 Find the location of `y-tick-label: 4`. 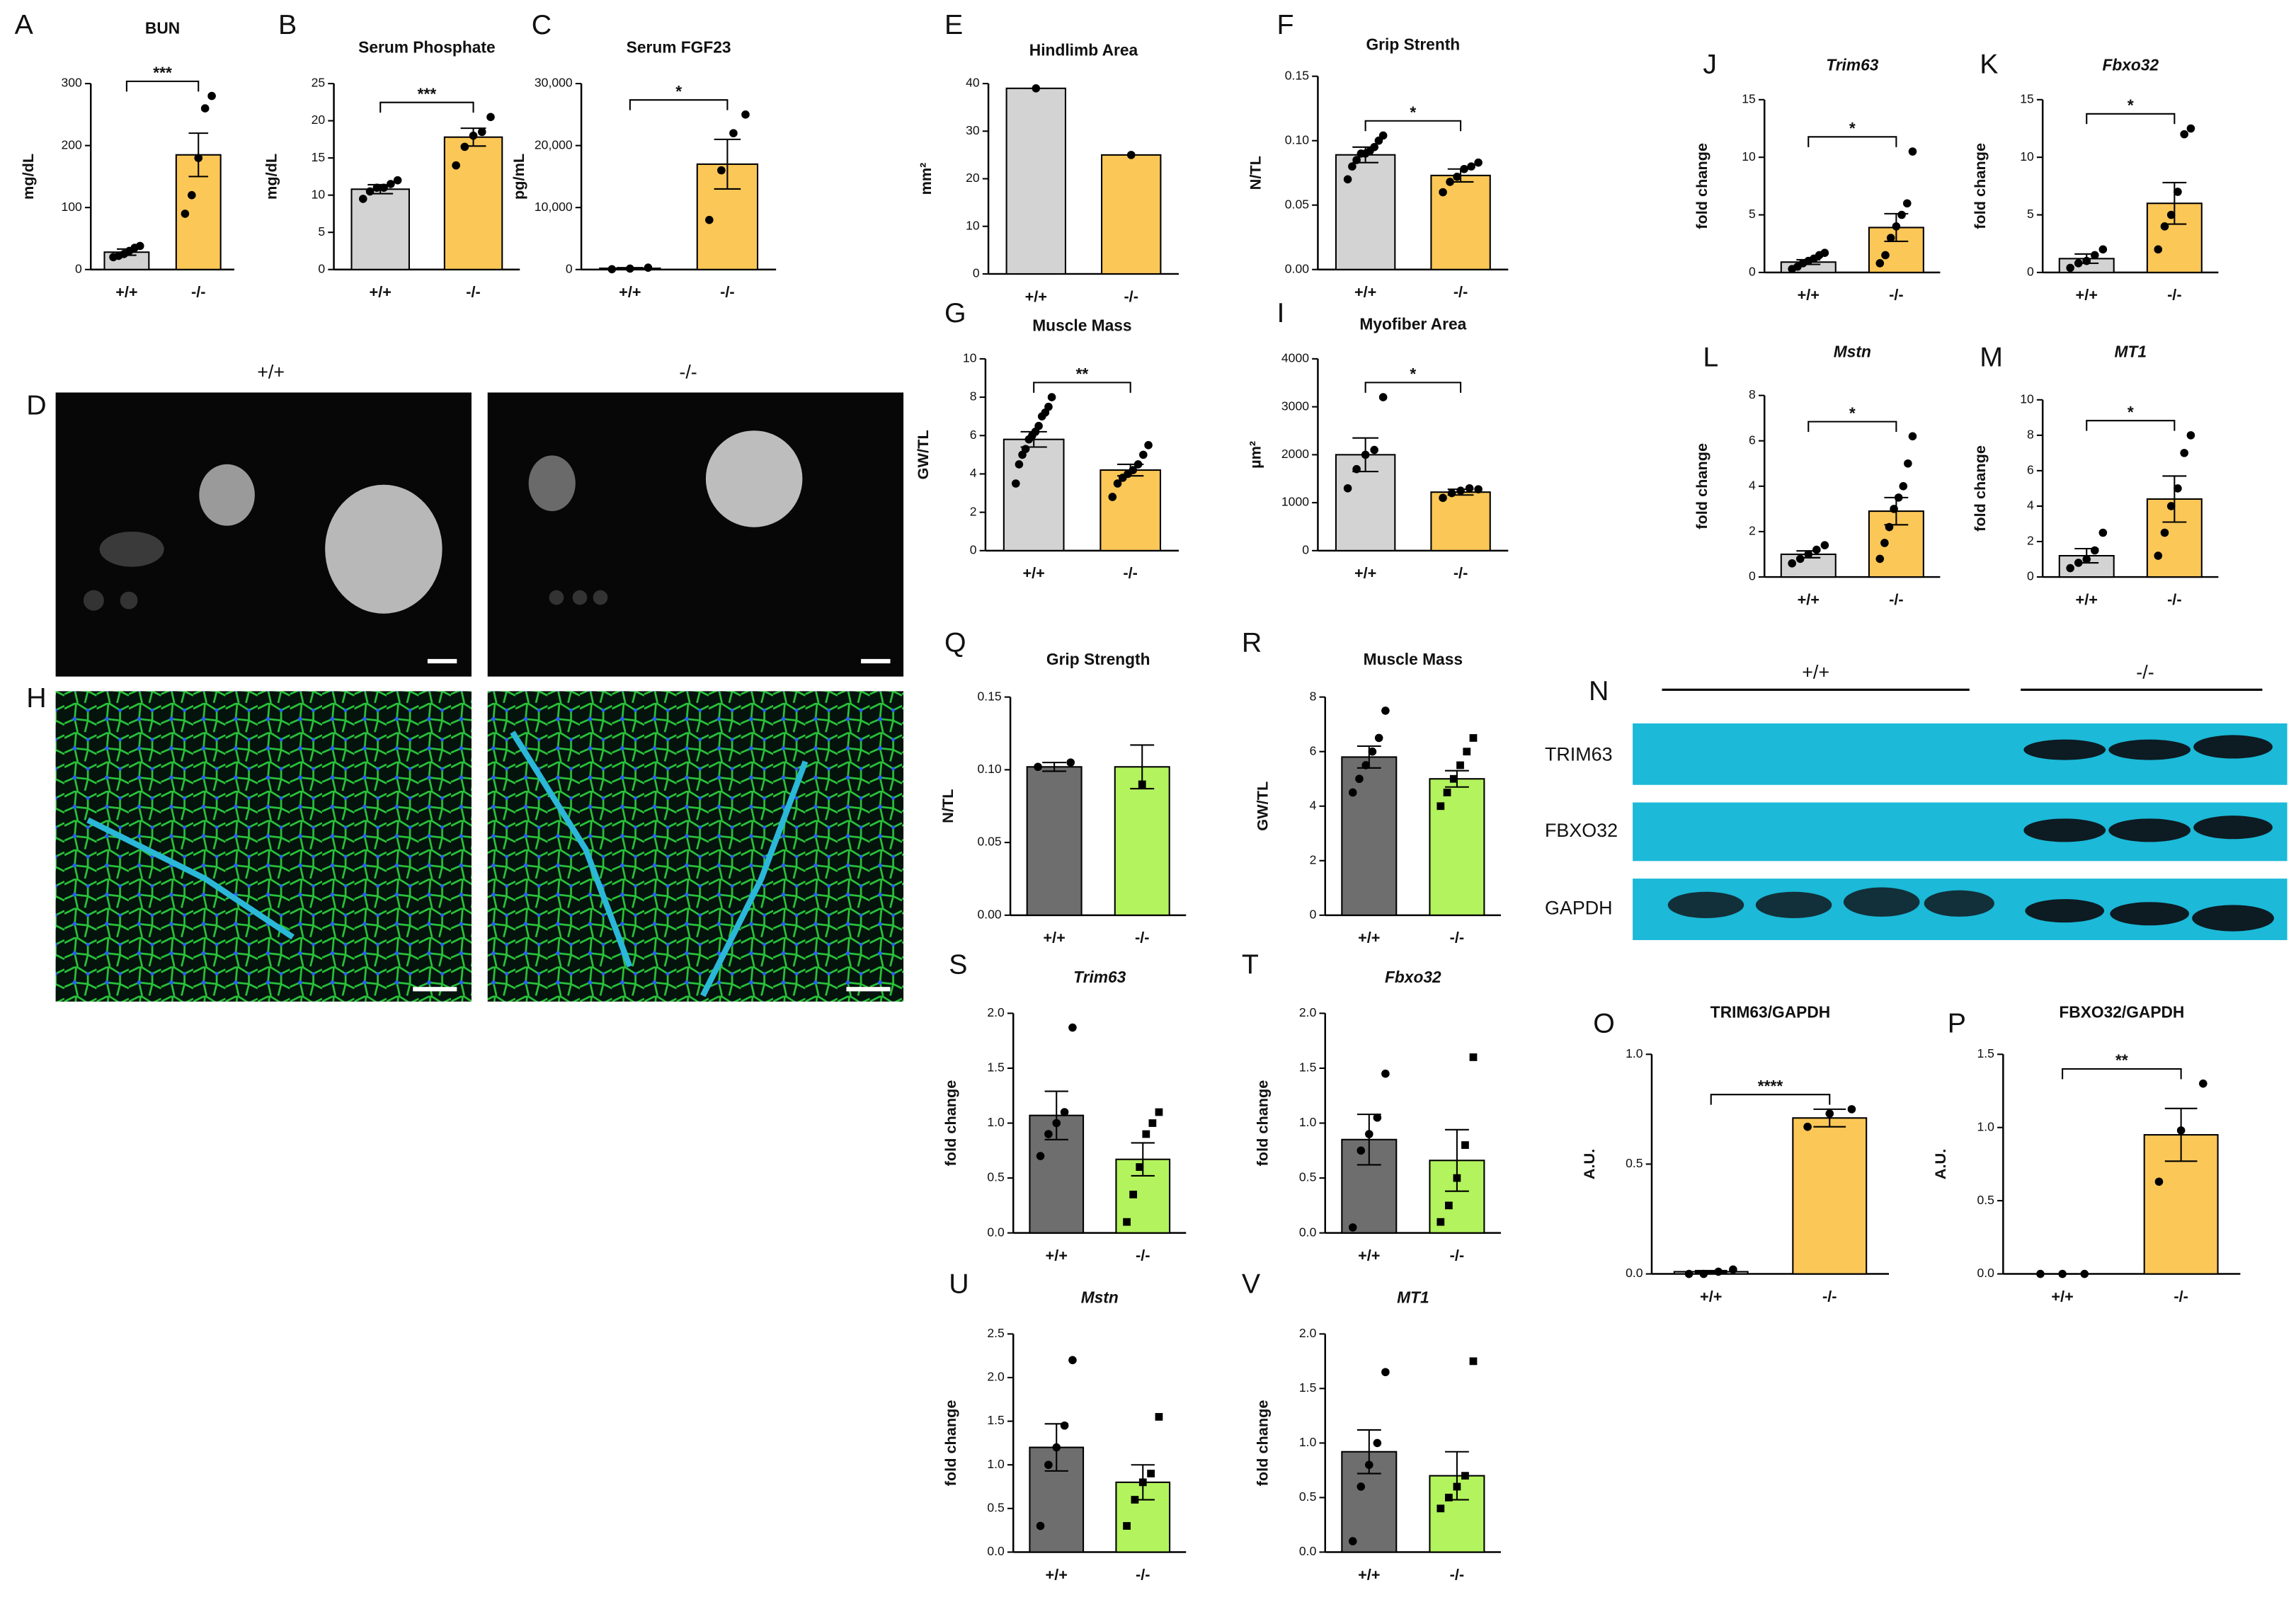

y-tick-label: 4 is located at coordinates (1313, 805).